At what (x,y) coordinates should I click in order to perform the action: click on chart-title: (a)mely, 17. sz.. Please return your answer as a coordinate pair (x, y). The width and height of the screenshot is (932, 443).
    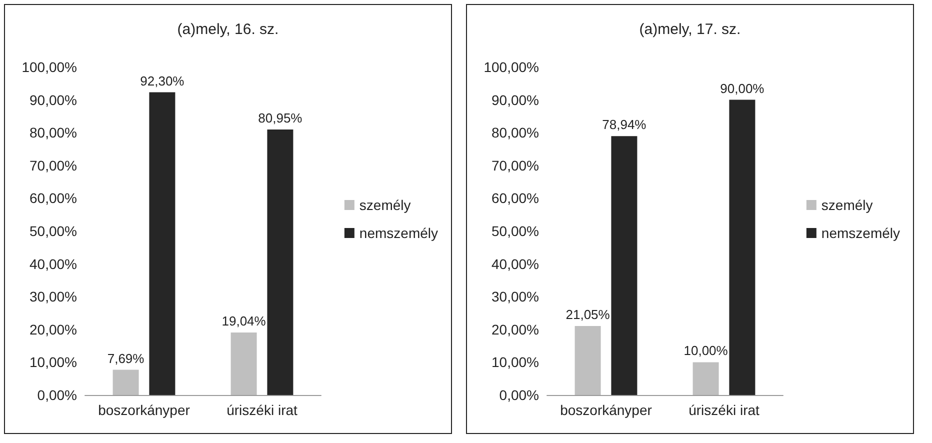
    Looking at the image, I should click on (690, 29).